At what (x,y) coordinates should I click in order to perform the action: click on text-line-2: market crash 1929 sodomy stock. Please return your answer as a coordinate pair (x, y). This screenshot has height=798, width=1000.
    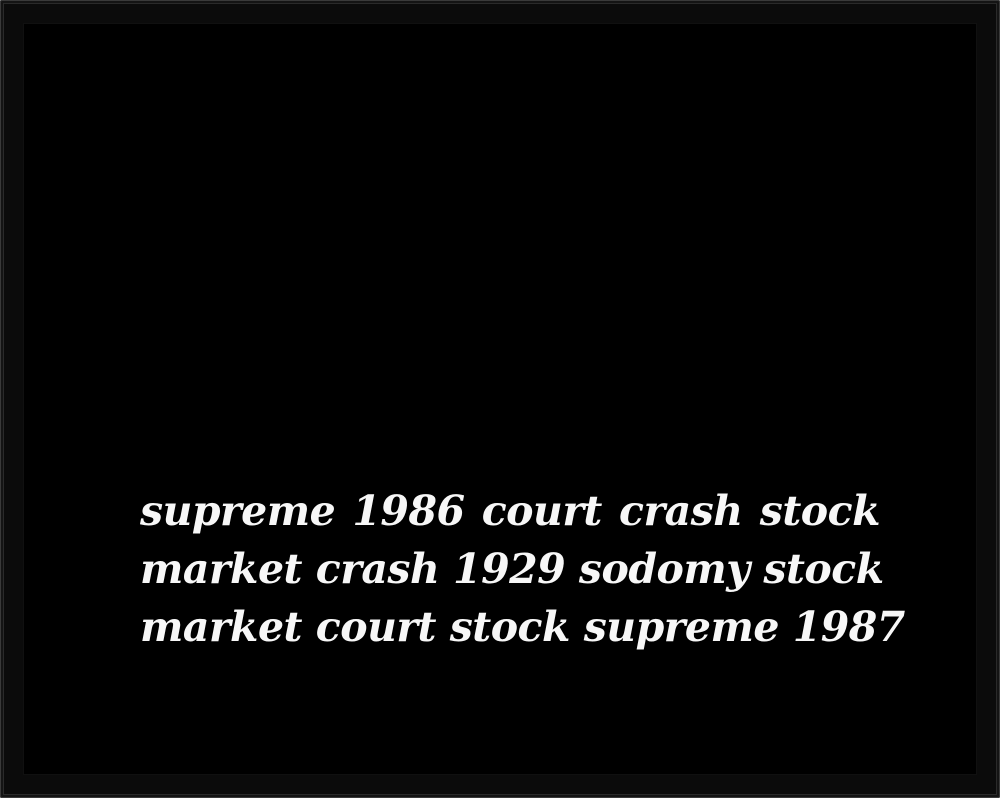
    Looking at the image, I should click on (512, 569).